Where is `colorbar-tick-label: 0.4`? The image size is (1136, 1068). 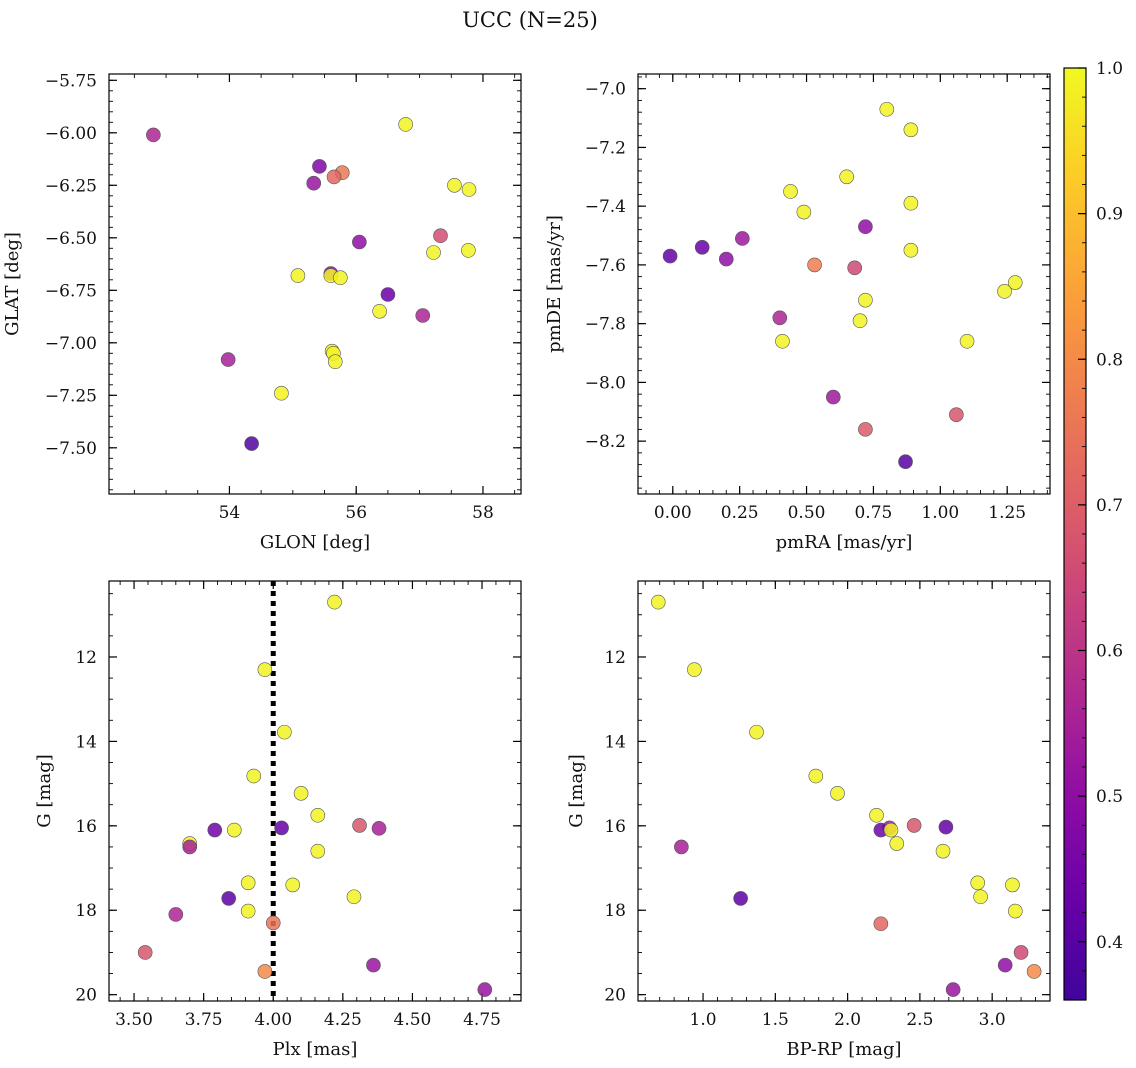
colorbar-tick-label: 0.4 is located at coordinates (1109, 943).